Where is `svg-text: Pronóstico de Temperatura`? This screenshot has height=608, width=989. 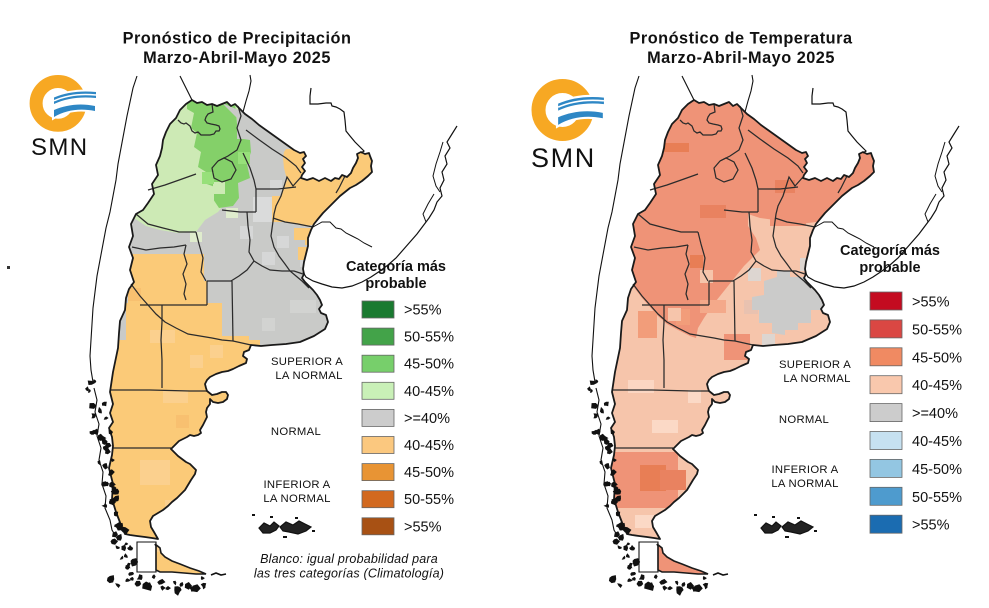 svg-text: Pronóstico de Temperatura is located at coordinates (741, 39).